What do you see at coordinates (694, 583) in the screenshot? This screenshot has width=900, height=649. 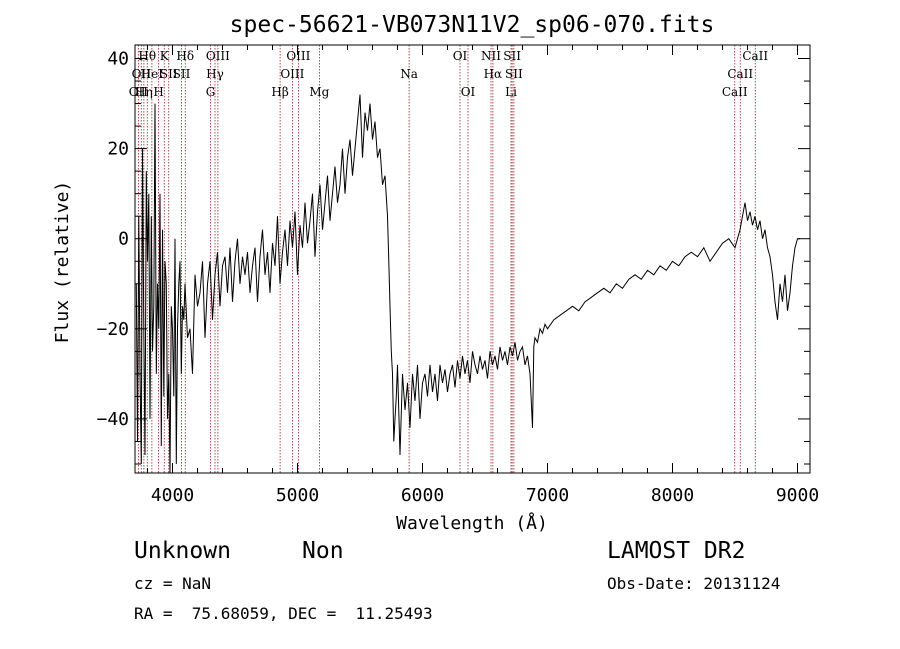 I see `observation-date: Obs-Date: 20131124` at bounding box center [694, 583].